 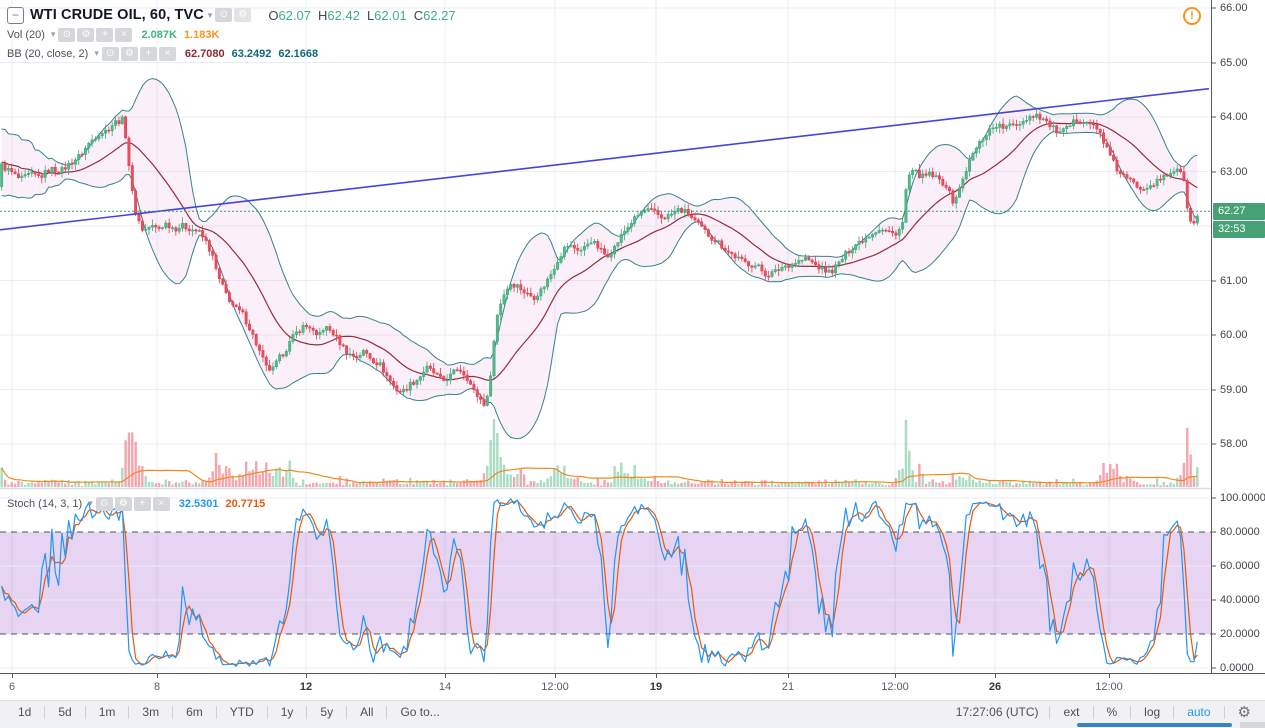 I want to click on ohlc-letter: H, so click(x=323, y=15).